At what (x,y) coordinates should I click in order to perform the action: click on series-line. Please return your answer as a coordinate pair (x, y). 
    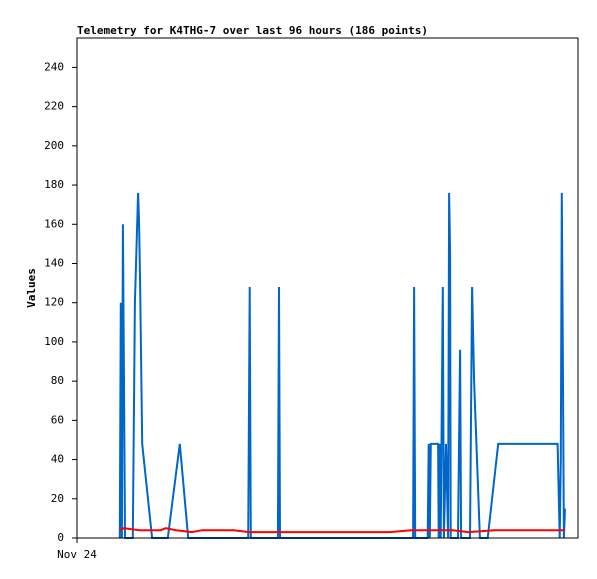
    Looking at the image, I should click on (342, 530).